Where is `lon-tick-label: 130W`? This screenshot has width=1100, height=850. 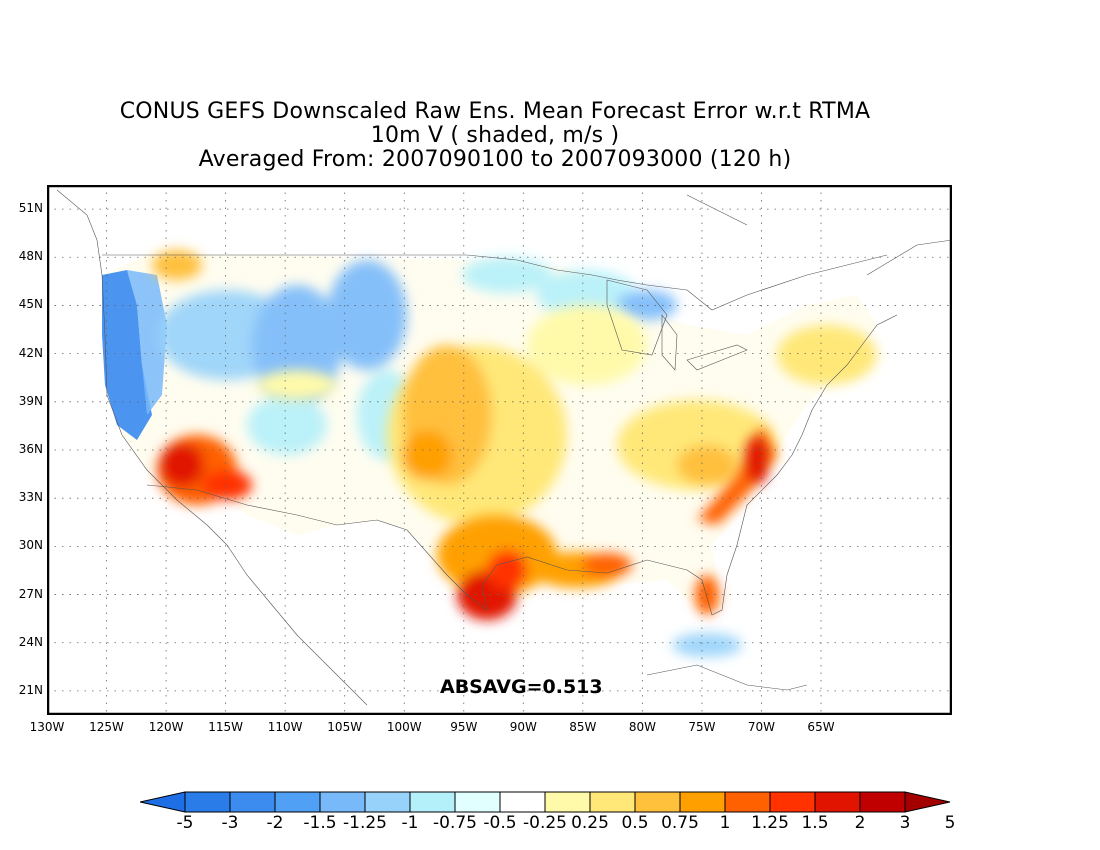
lon-tick-label: 130W is located at coordinates (47, 727).